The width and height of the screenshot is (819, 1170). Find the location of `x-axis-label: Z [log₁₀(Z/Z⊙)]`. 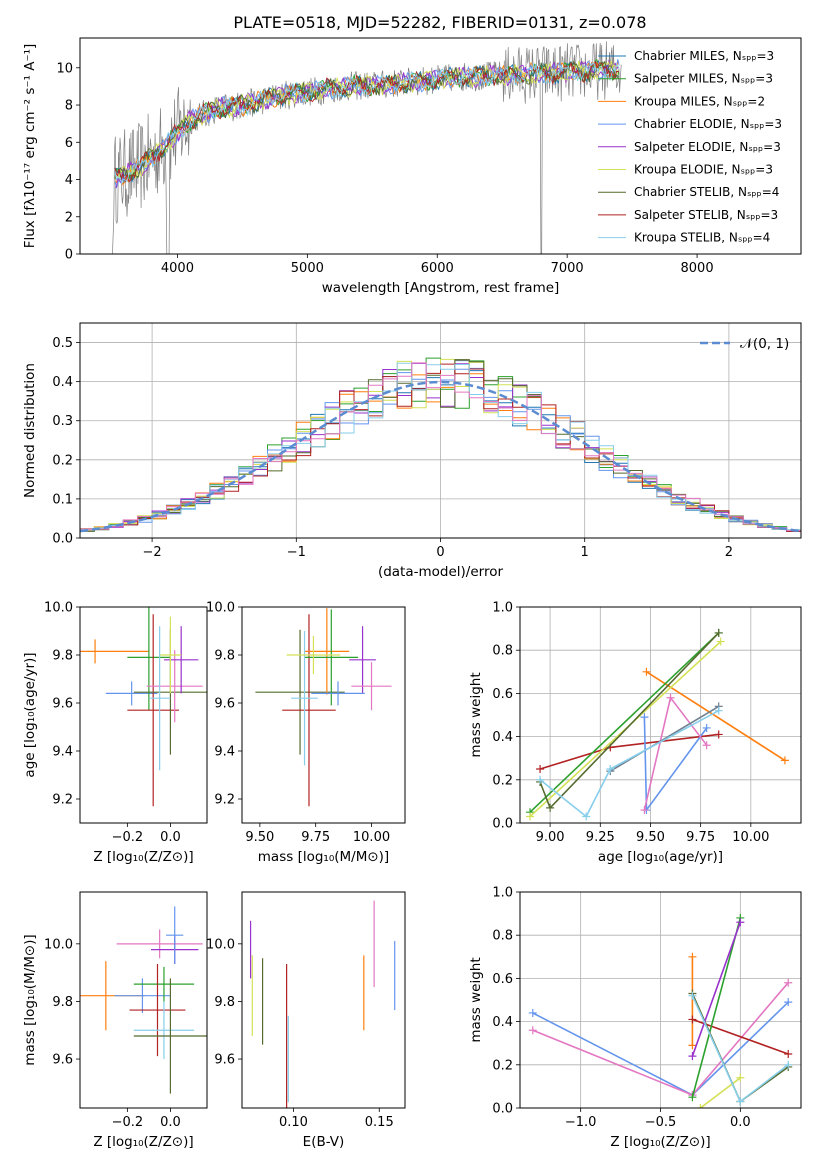

x-axis-label: Z [log₁₀(Z/Z⊙)] is located at coordinates (143, 1142).